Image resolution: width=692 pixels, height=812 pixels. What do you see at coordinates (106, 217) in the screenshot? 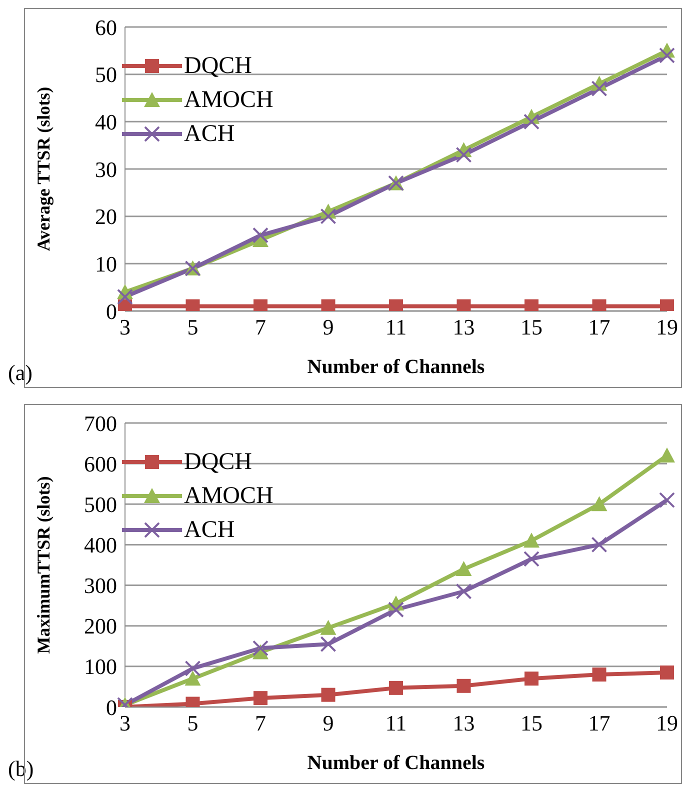
I see `y-tick-label: 20` at bounding box center [106, 217].